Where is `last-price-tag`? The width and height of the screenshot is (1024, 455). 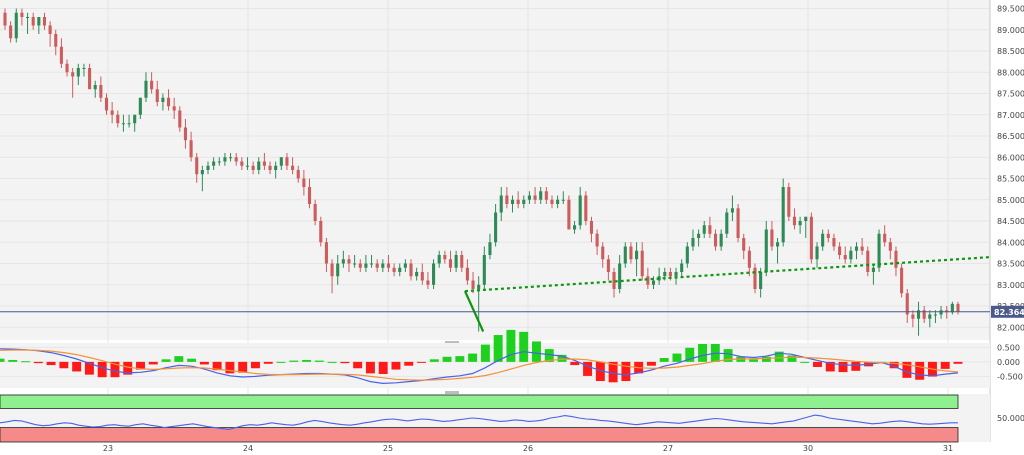
last-price-tag is located at coordinates (1007, 311).